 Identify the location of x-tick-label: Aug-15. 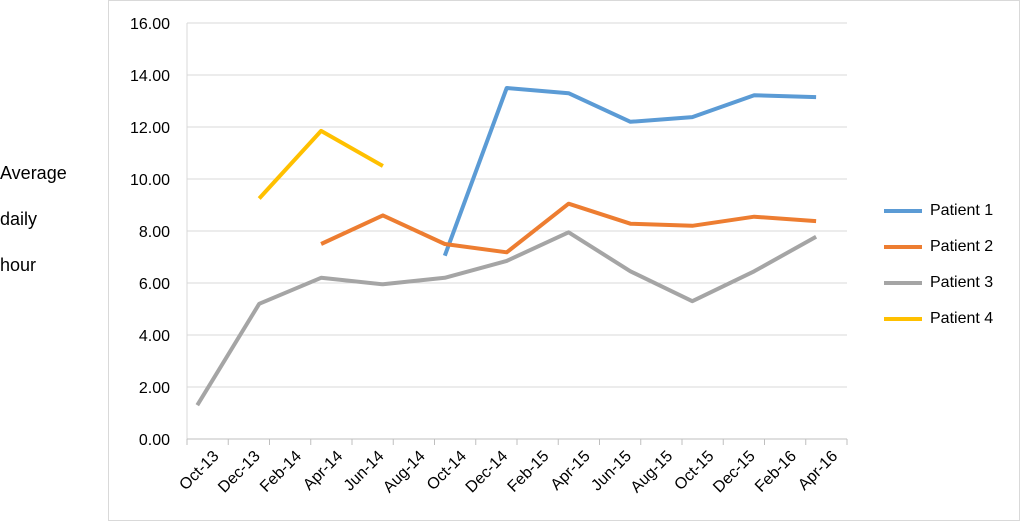
(652, 472).